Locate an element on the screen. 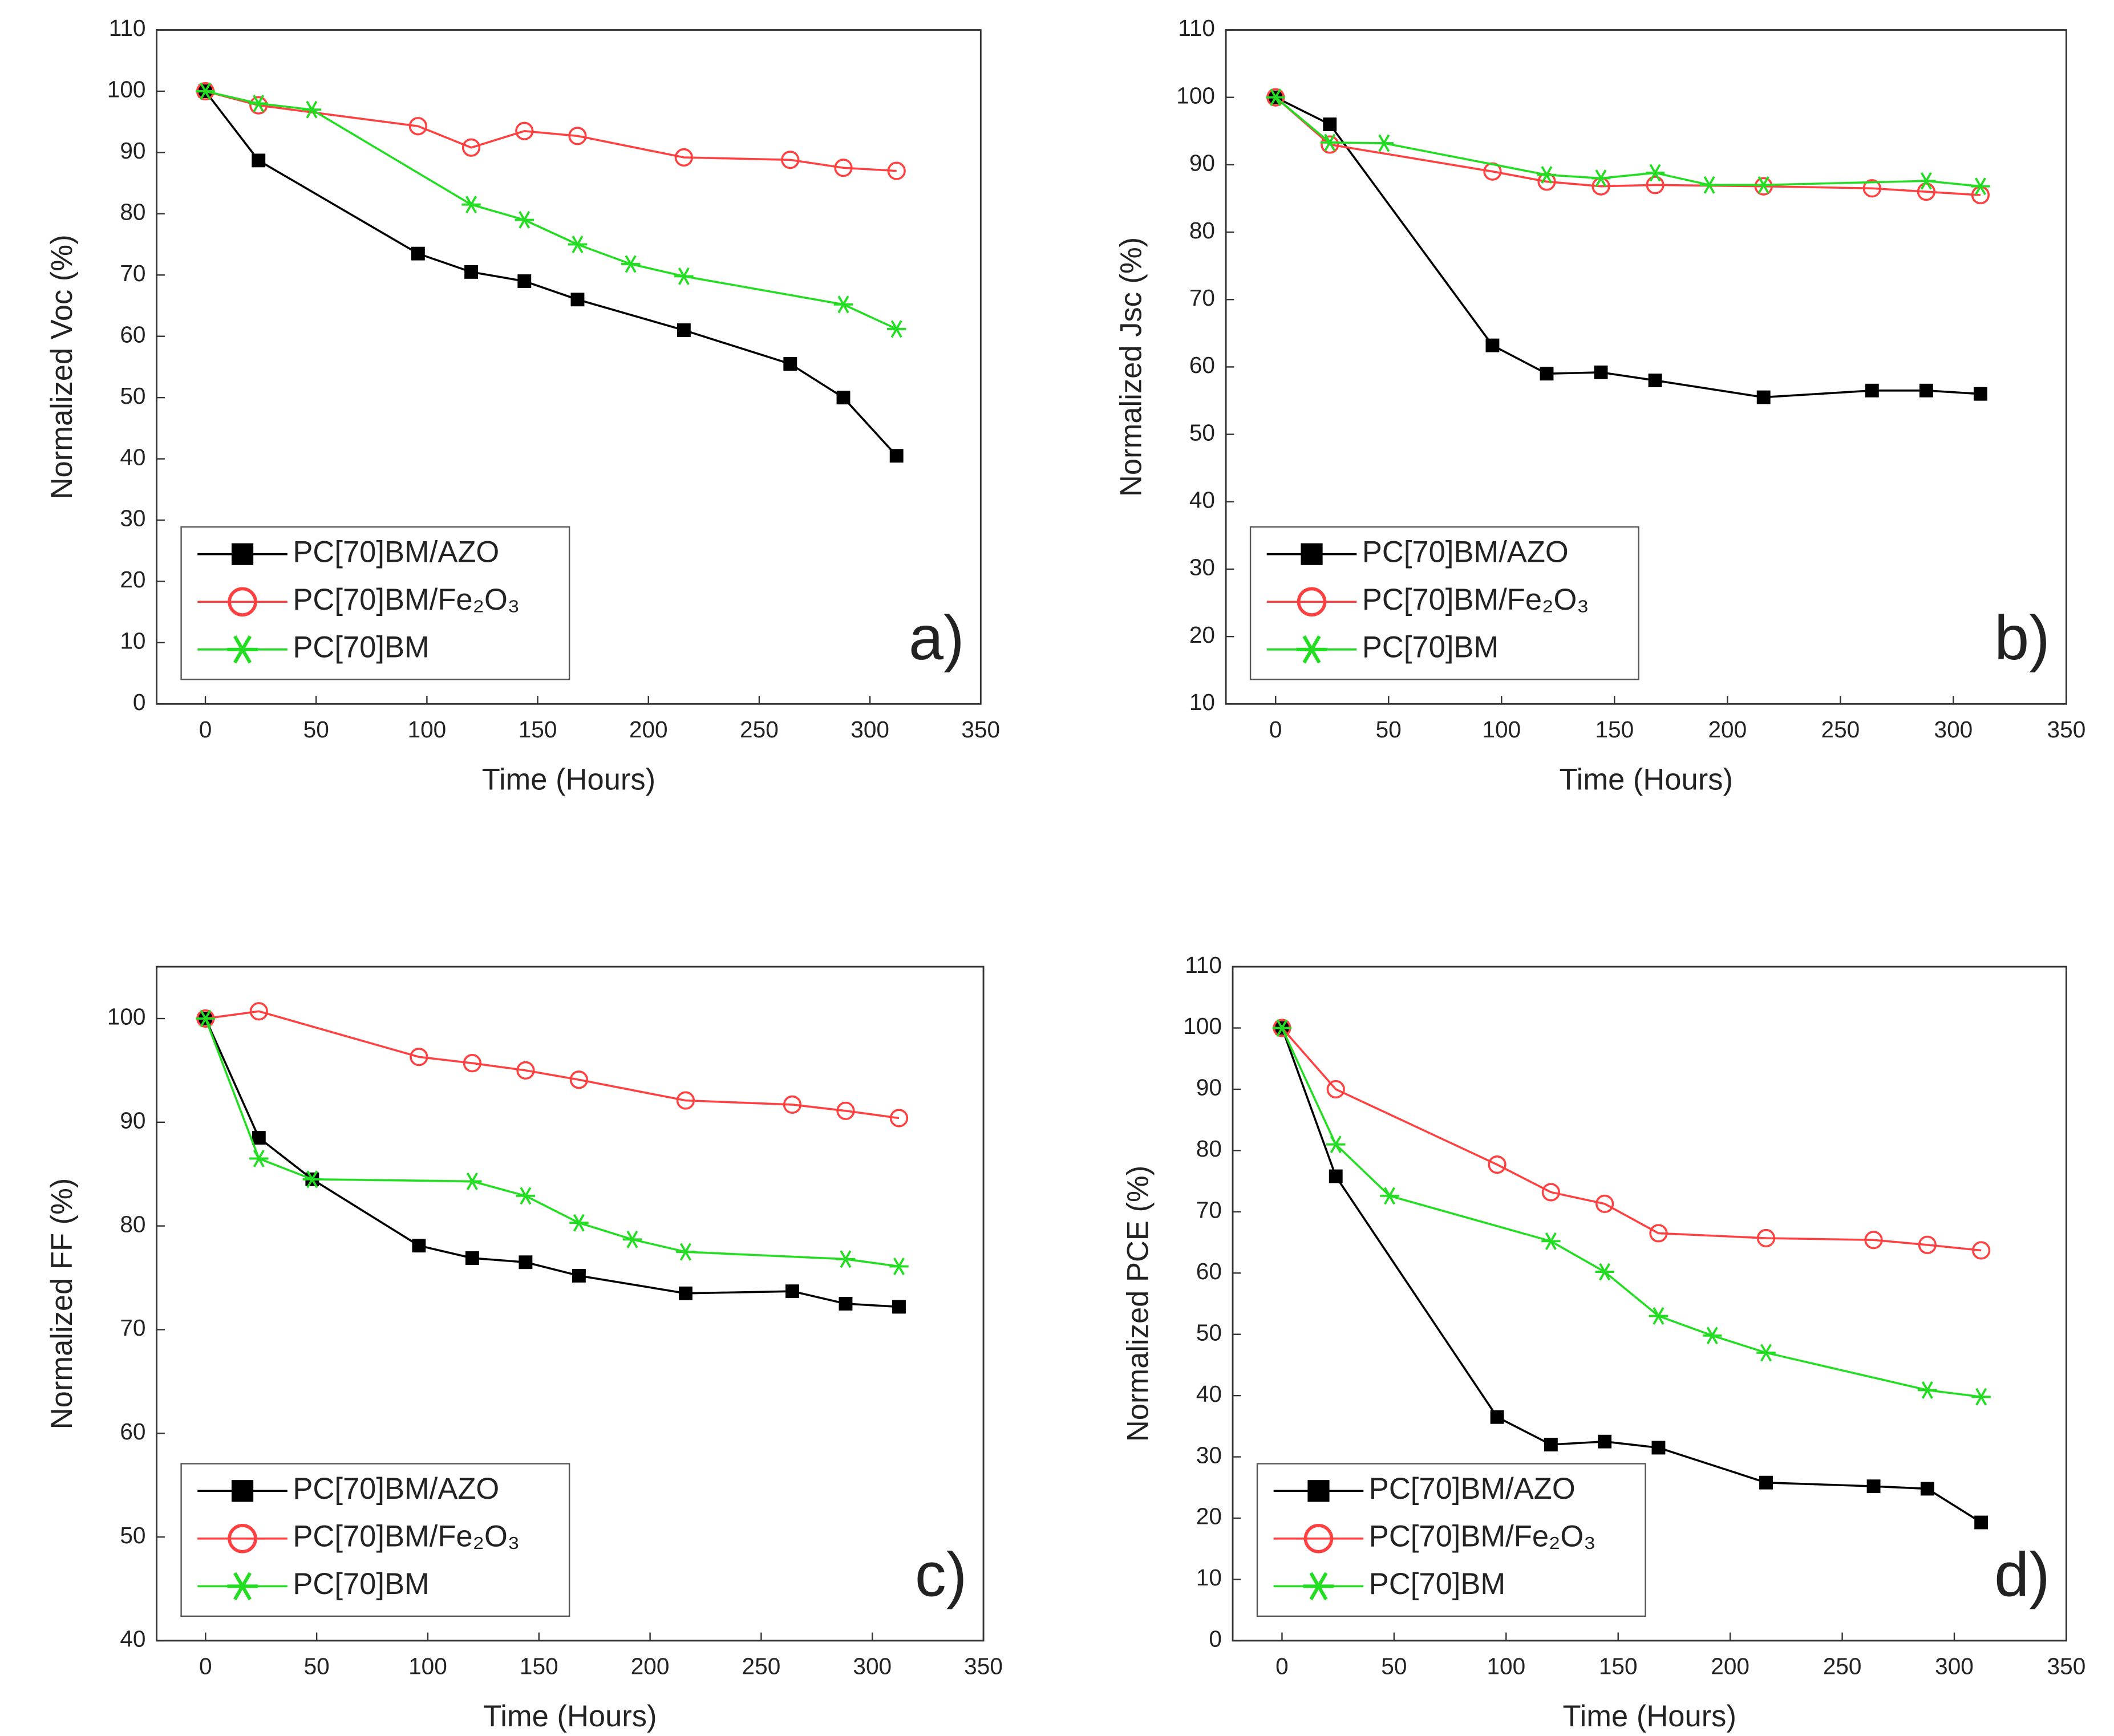 This screenshot has height=1736, width=2114. y-tick-label: 10 is located at coordinates (132, 641).